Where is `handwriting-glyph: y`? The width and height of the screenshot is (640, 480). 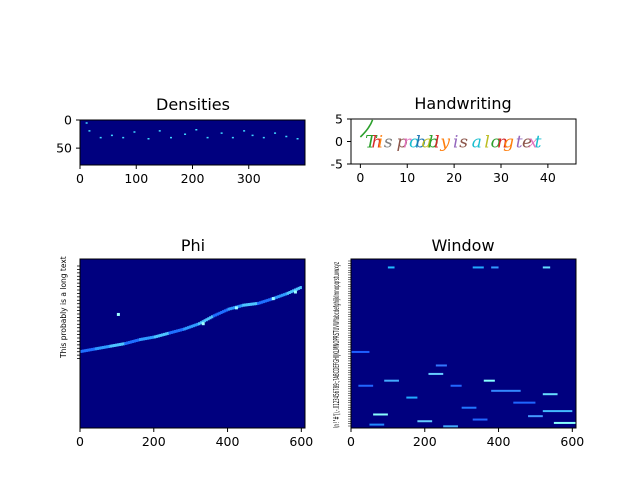
handwriting-glyph: y is located at coordinates (444, 142).